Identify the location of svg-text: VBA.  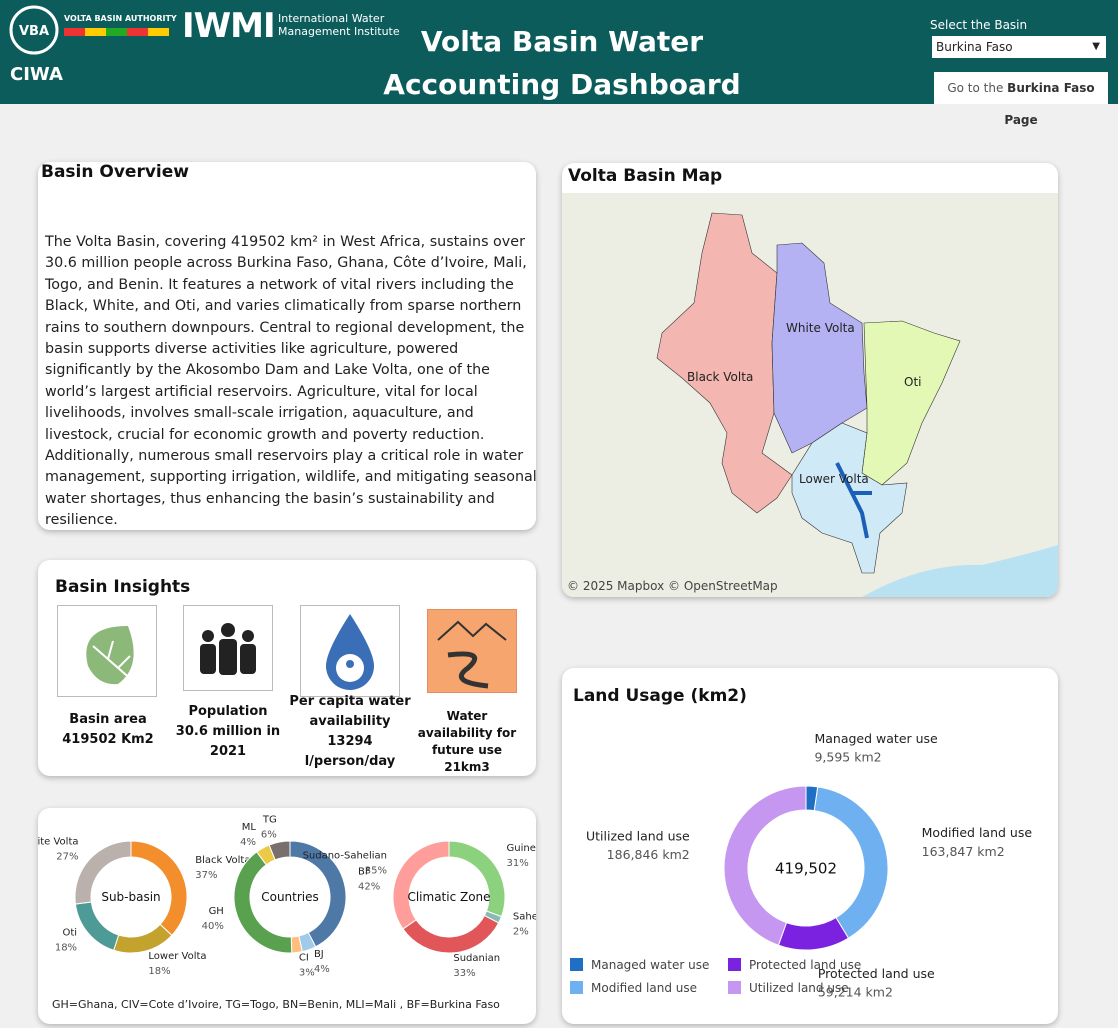
(34, 31).